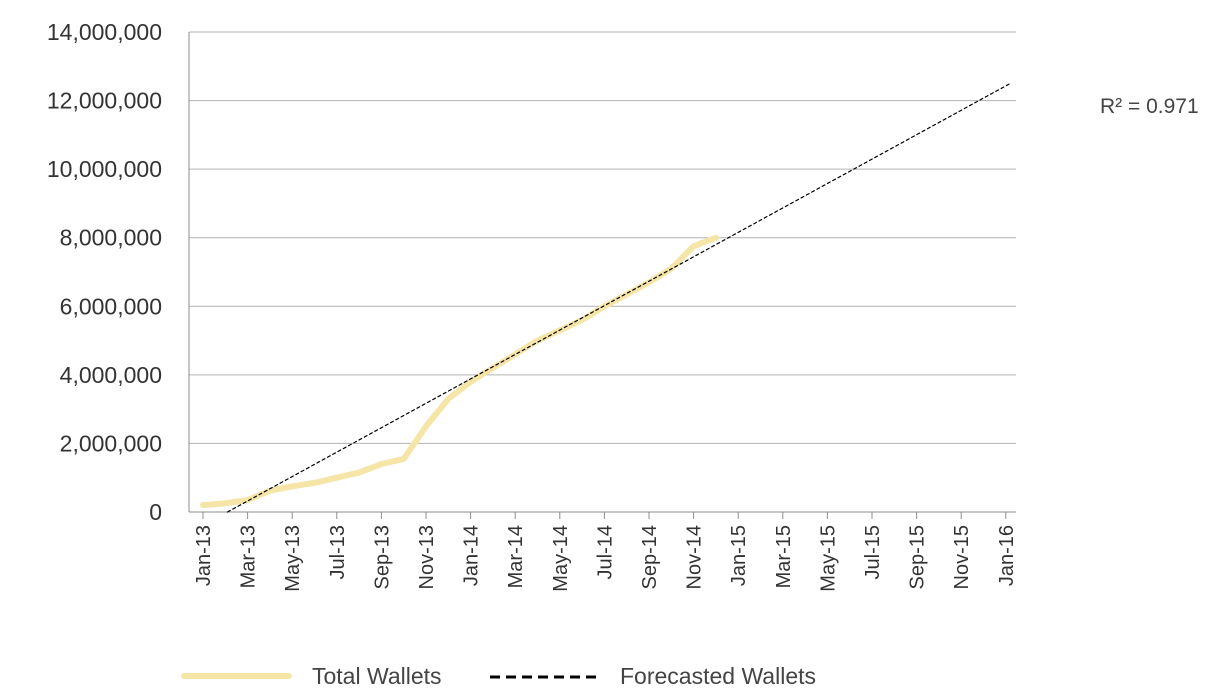  Describe the element at coordinates (249, 556) in the screenshot. I see `x-tick-label: Mar-13` at that location.